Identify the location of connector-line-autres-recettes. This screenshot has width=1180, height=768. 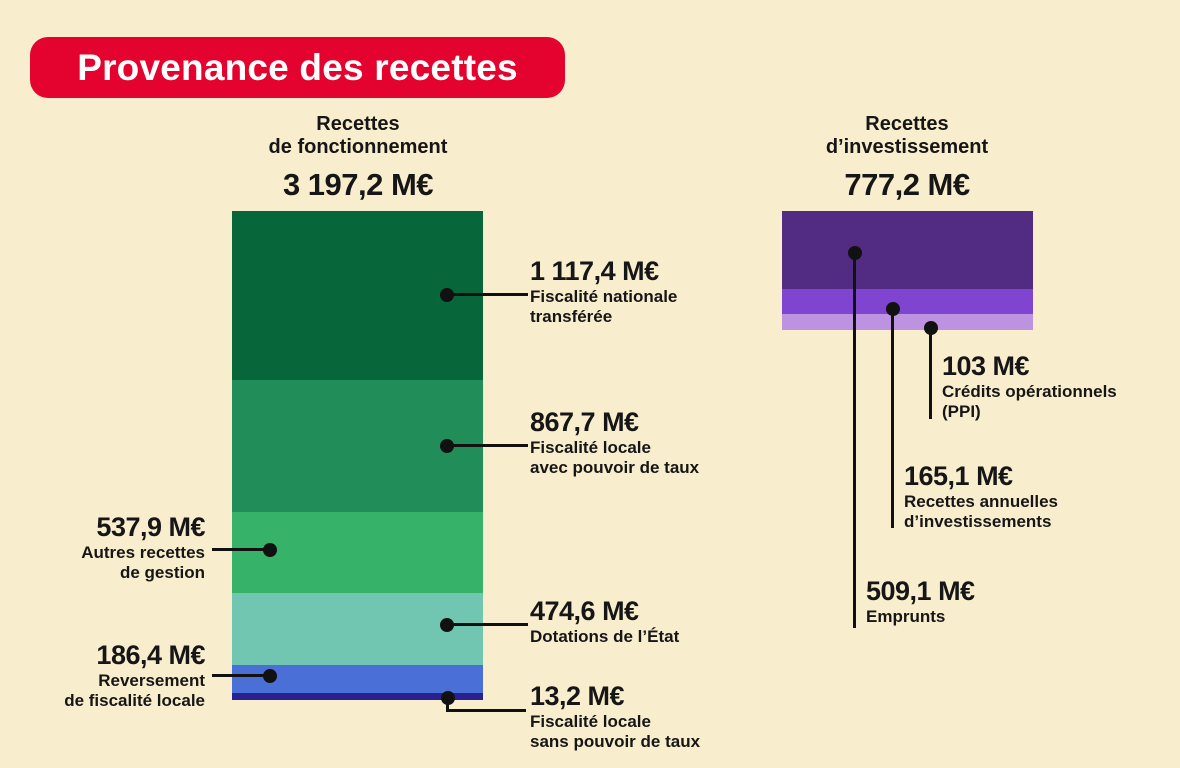
(239, 549).